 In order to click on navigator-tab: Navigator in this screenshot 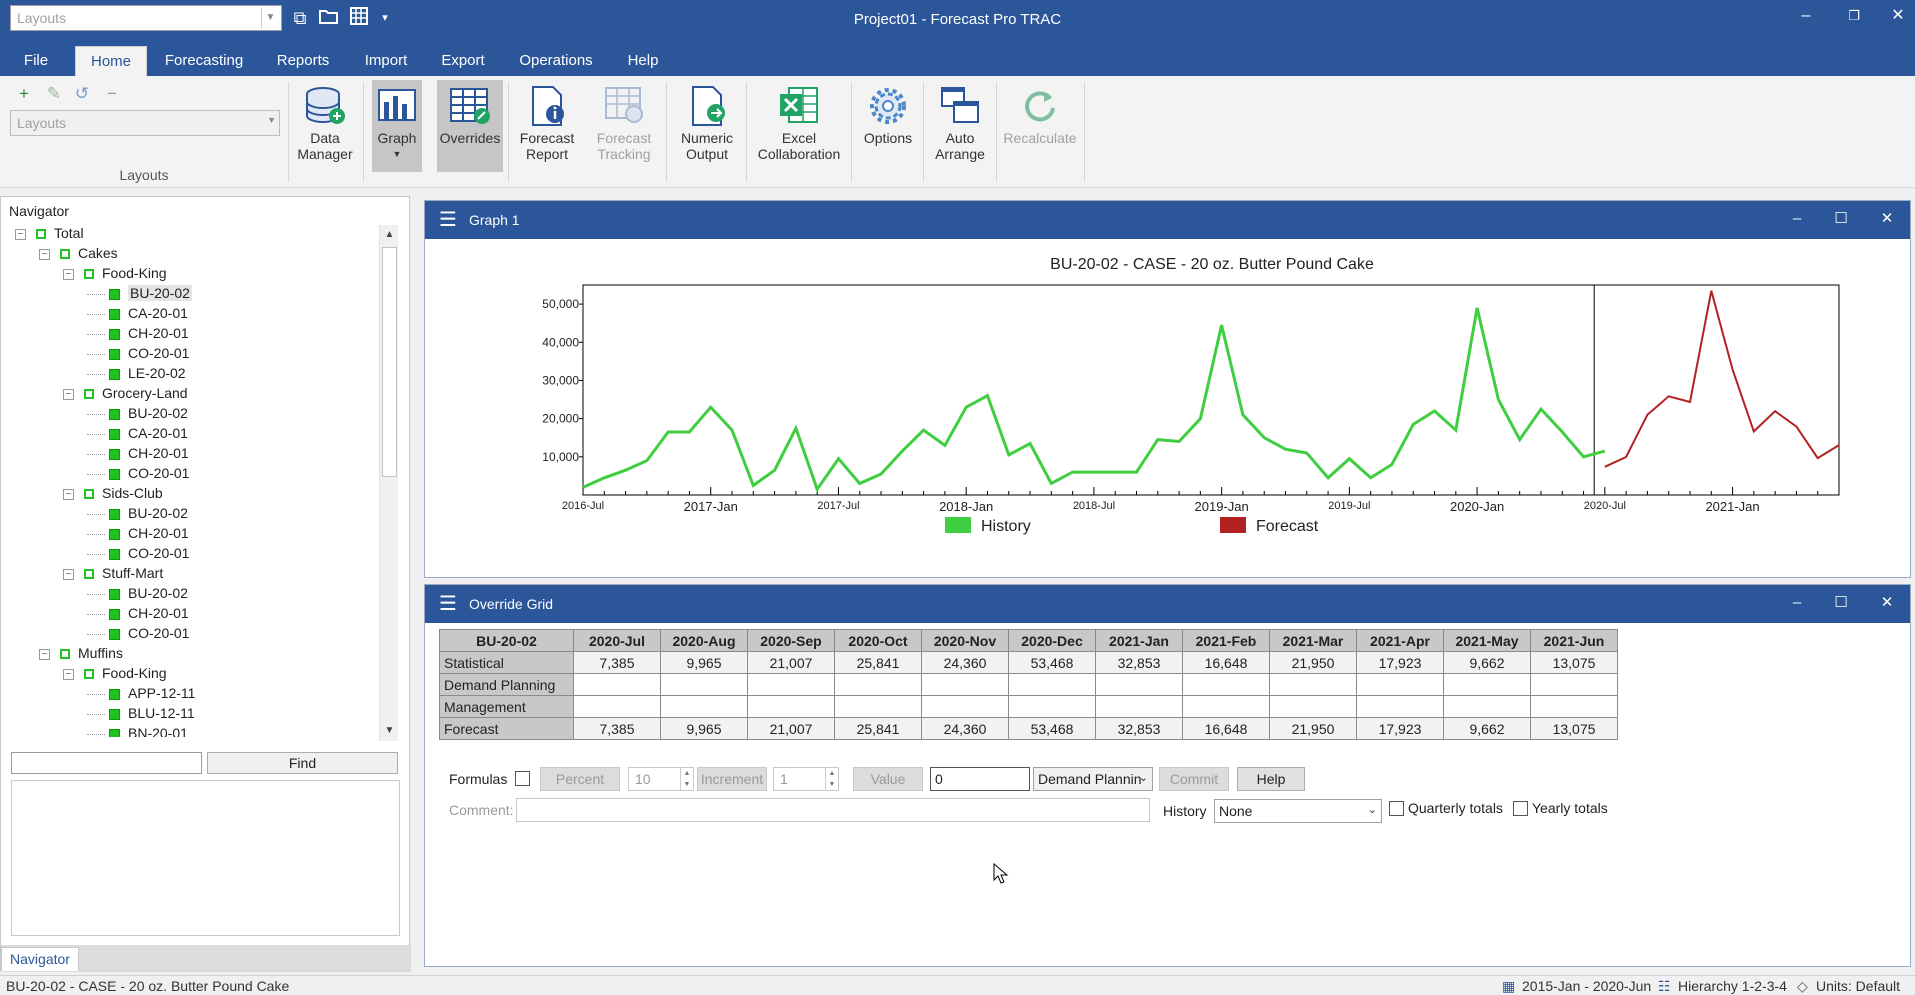, I will do `click(40, 959)`.